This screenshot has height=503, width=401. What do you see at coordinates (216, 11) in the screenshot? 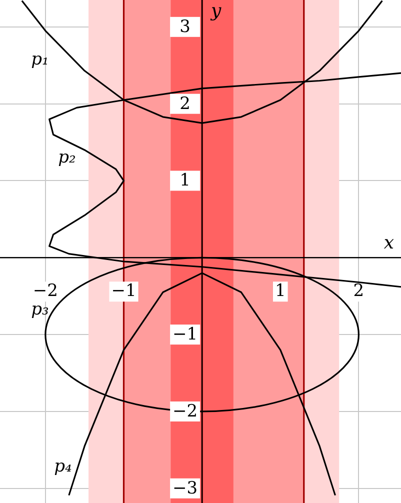
I see `y-axis-title: y` at bounding box center [216, 11].